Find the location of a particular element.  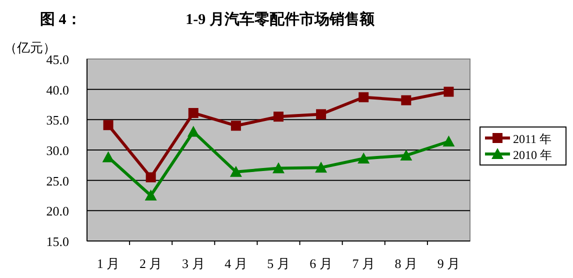

y-tick-label: 30.0 is located at coordinates (57, 150).